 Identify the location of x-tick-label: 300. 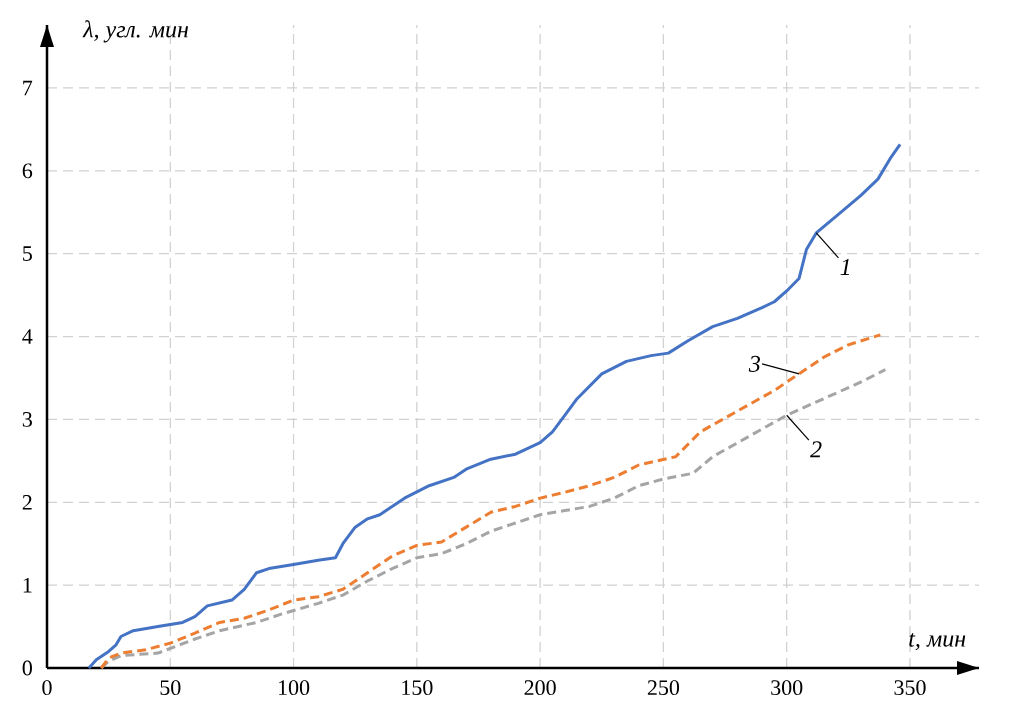
(787, 688).